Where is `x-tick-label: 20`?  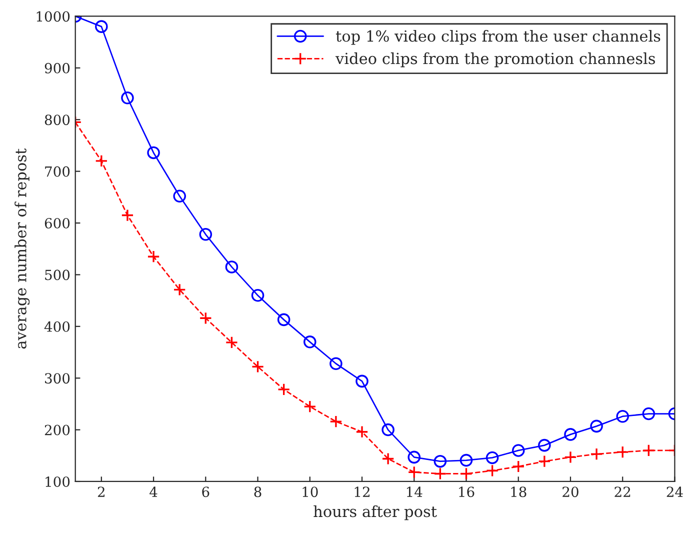
x-tick-label: 20 is located at coordinates (570, 492).